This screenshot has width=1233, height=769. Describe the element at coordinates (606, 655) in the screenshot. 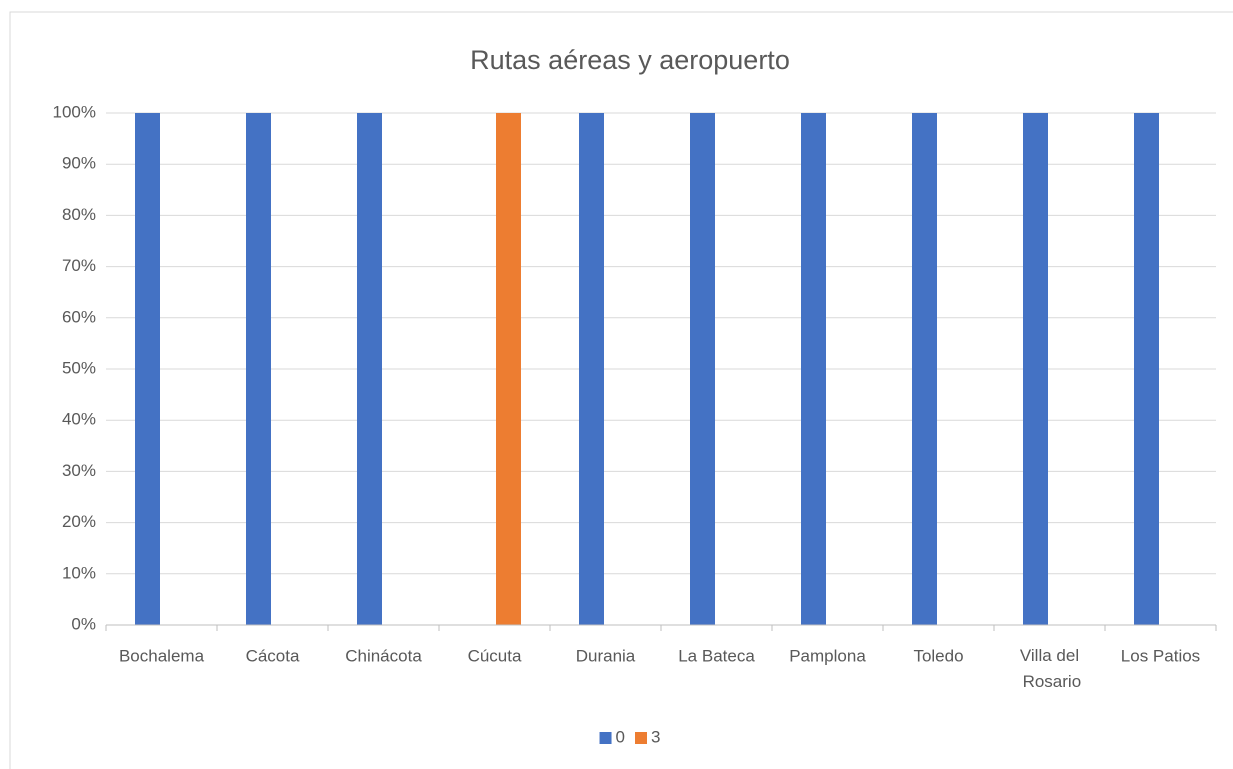

I see `x-tick-label: Durania` at that location.